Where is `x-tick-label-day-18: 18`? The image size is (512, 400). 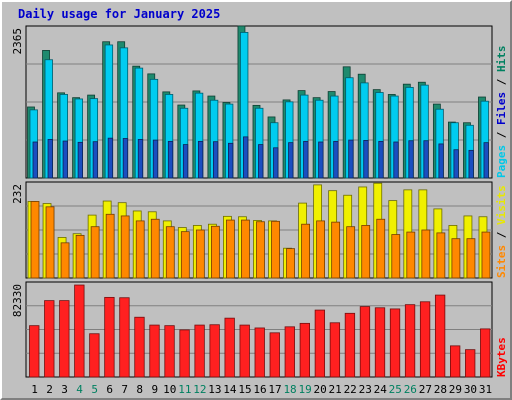
x-tick-label-day-18: 18 is located at coordinates (289, 389).